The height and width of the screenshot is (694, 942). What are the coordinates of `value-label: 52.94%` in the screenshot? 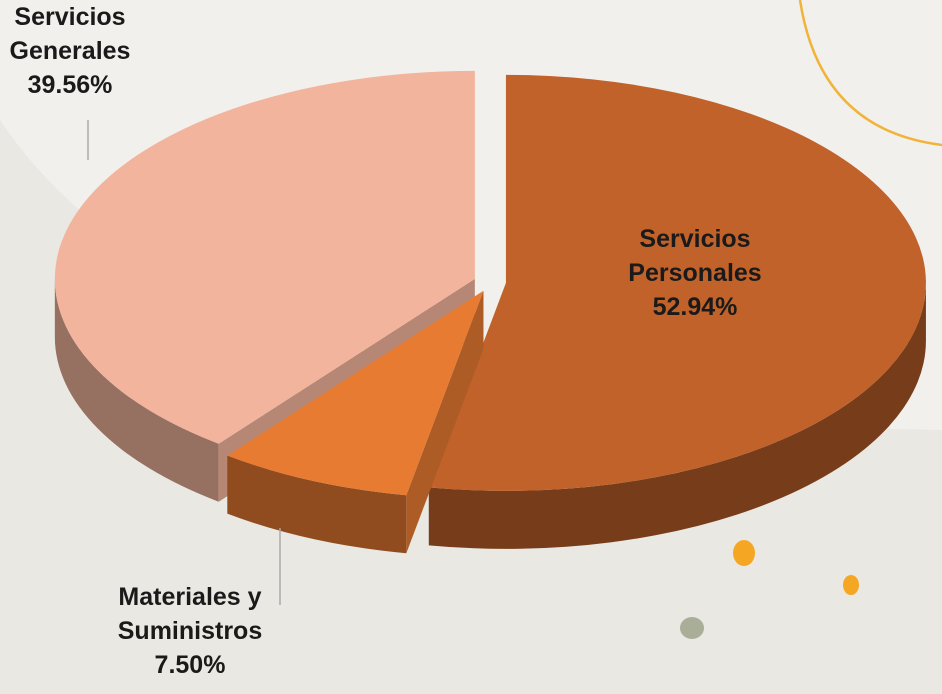 It's located at (695, 307).